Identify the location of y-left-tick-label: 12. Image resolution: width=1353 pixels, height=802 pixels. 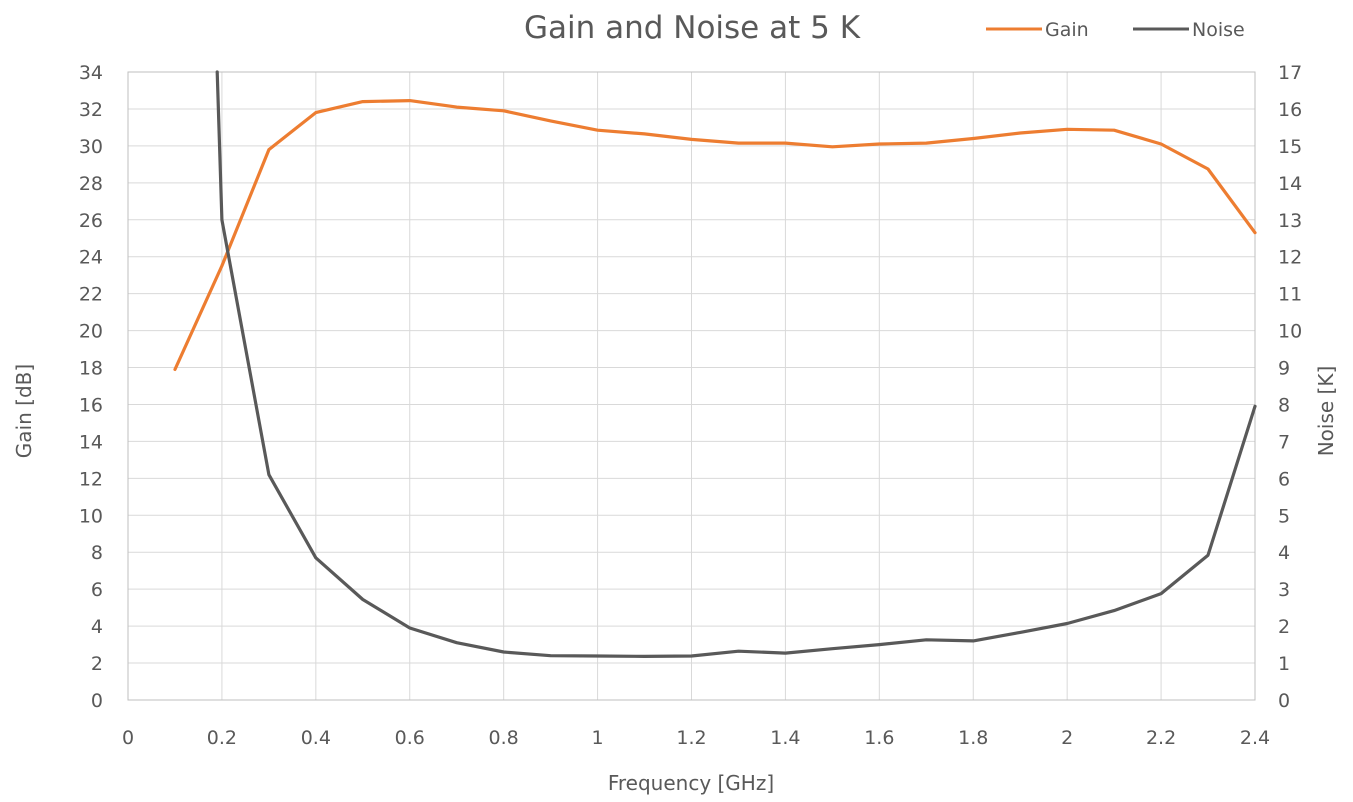
(91, 479).